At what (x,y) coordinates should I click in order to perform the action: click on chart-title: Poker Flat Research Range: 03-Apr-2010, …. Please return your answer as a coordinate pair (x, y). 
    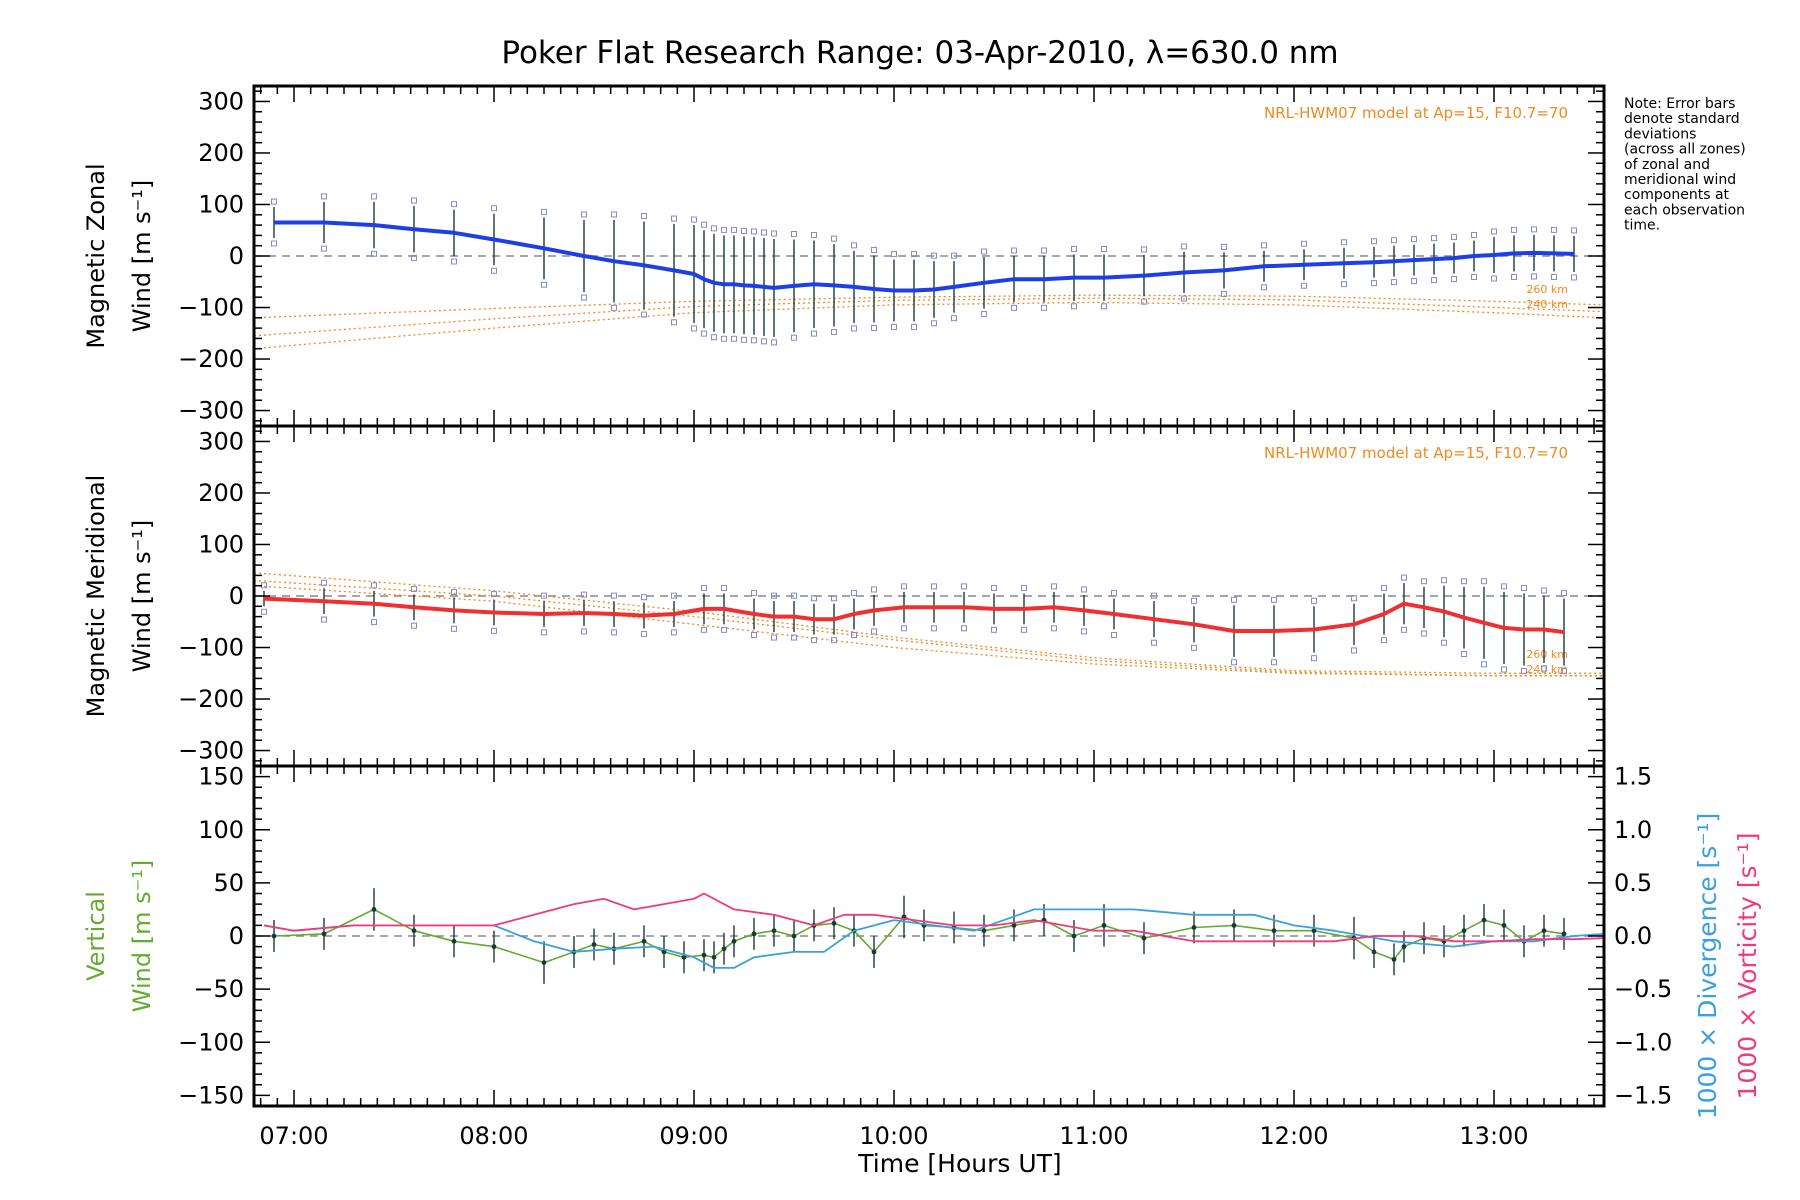
    Looking at the image, I should click on (919, 53).